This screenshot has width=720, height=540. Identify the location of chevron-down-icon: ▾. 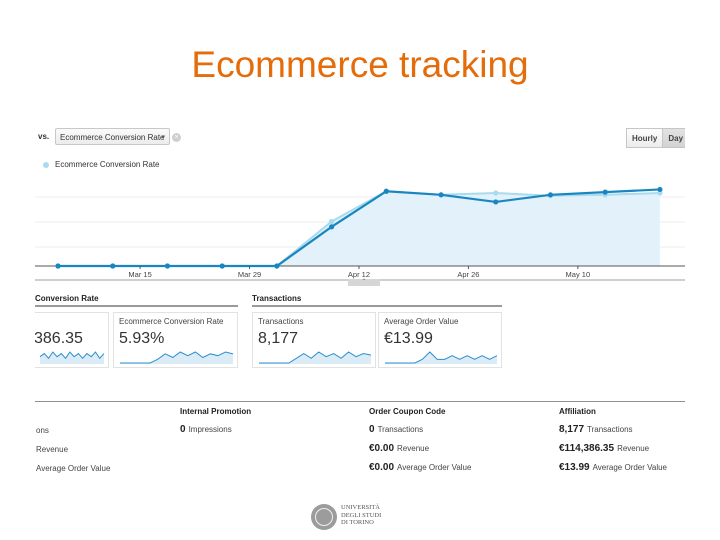
(163, 137).